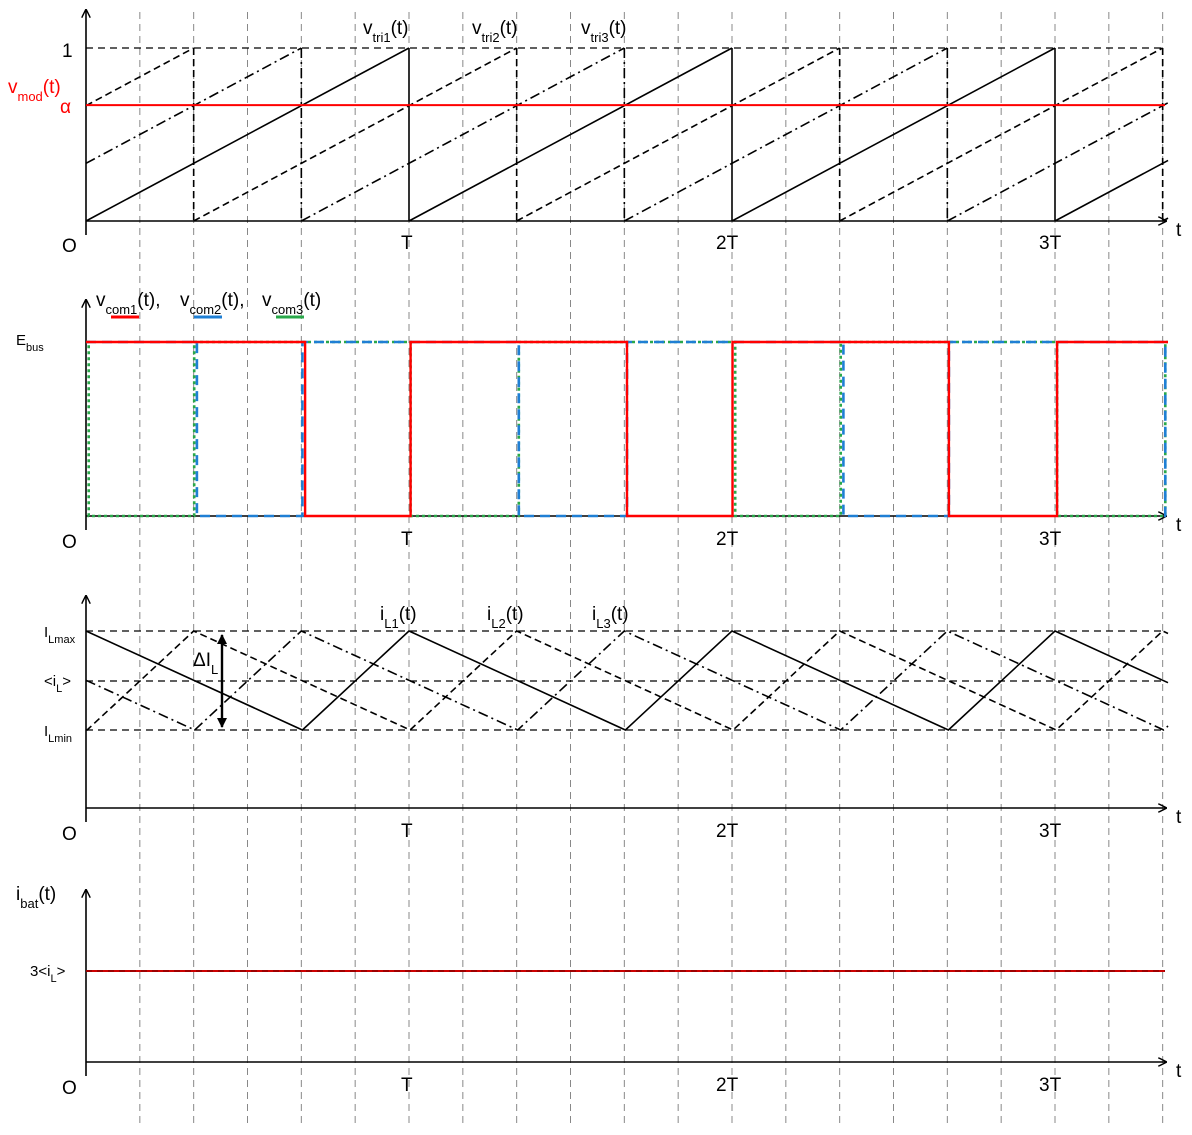 The height and width of the screenshot is (1135, 1192). I want to click on vcom2-waveform, so click(627, 429).